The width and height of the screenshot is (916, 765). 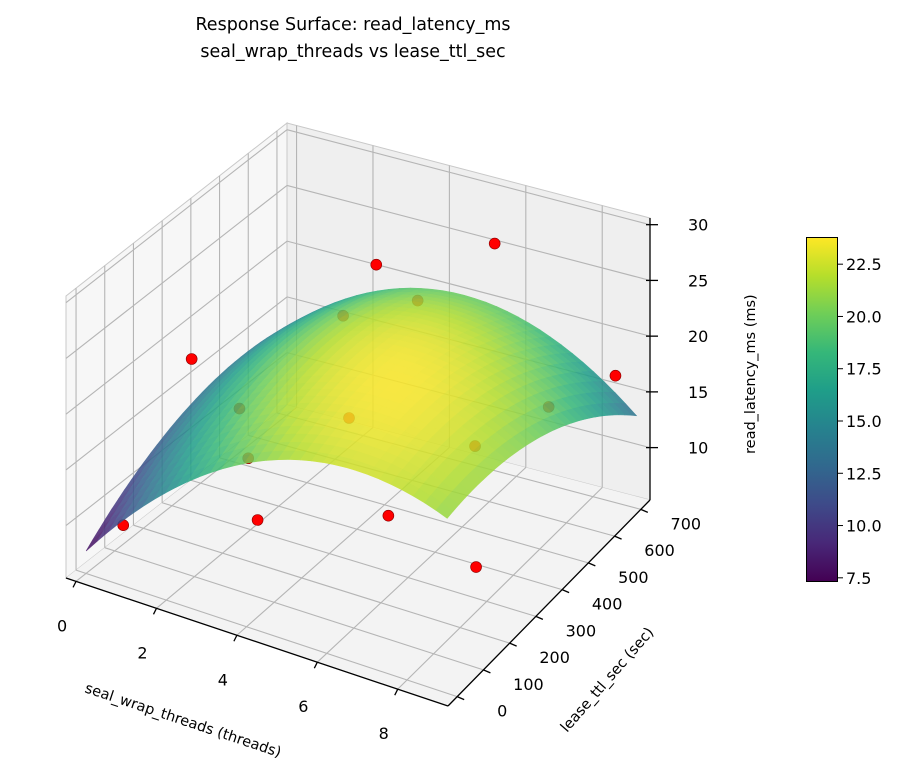 I want to click on y-tick-label: 200, so click(x=554, y=657).